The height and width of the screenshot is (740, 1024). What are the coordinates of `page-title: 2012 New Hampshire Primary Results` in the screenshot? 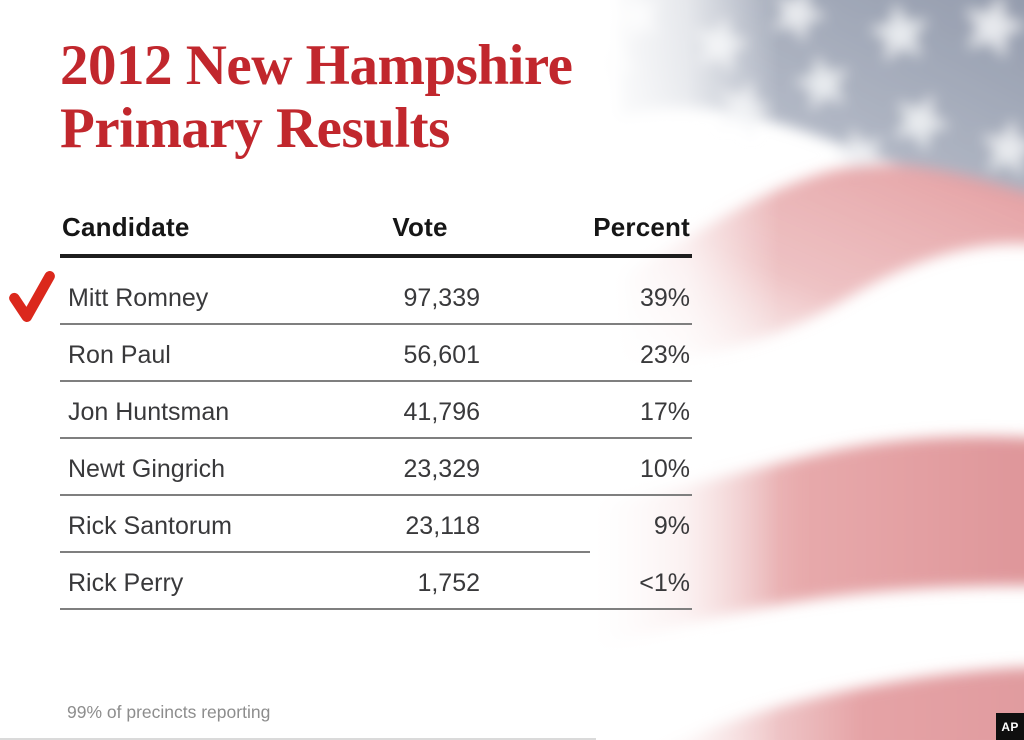 It's located at (316, 97).